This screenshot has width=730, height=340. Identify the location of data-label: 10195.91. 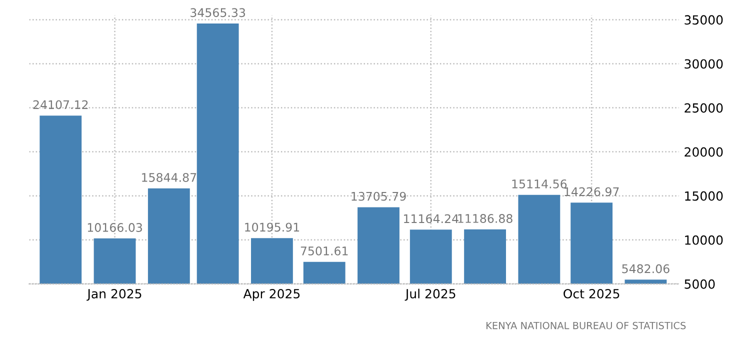
(272, 227).